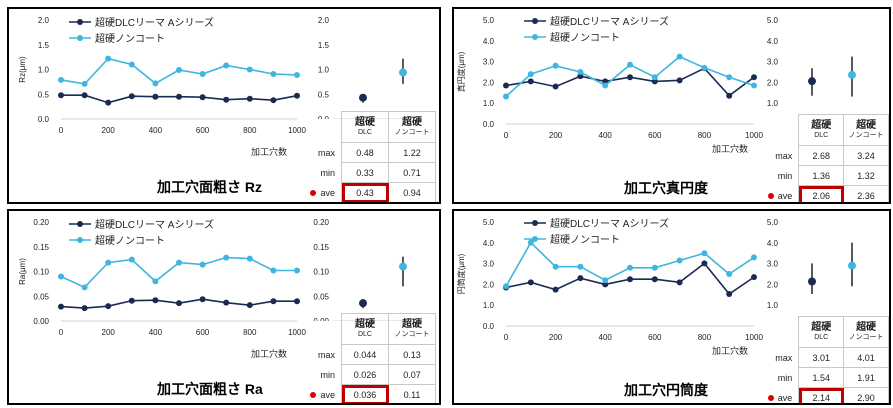  What do you see at coordinates (321, 296) in the screenshot?
I see `summary-y-tick-label: 0.05` at bounding box center [321, 296].